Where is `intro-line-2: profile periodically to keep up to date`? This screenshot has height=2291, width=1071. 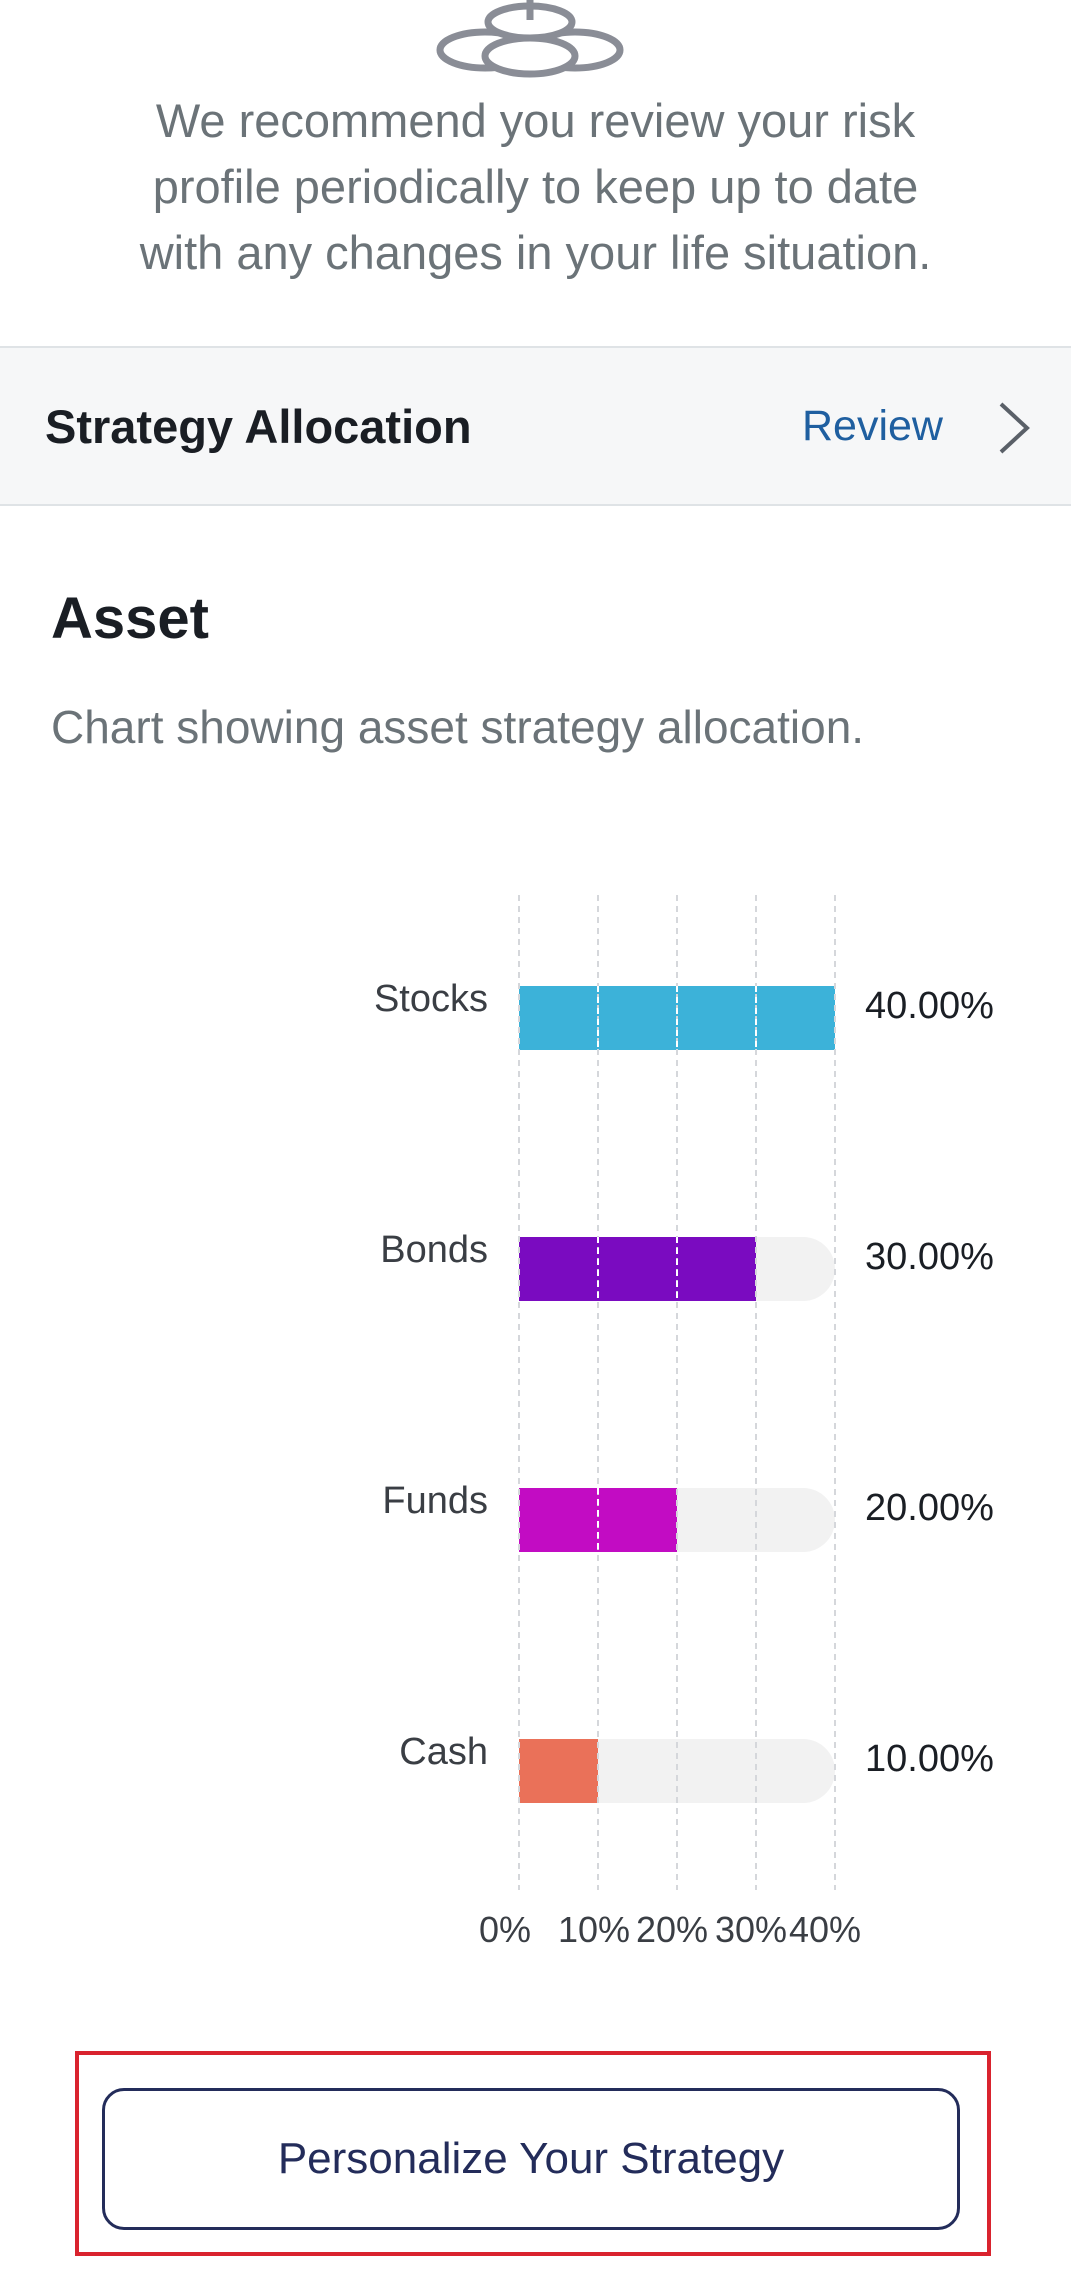
intro-line-2: profile periodically to keep up to date is located at coordinates (535, 186).